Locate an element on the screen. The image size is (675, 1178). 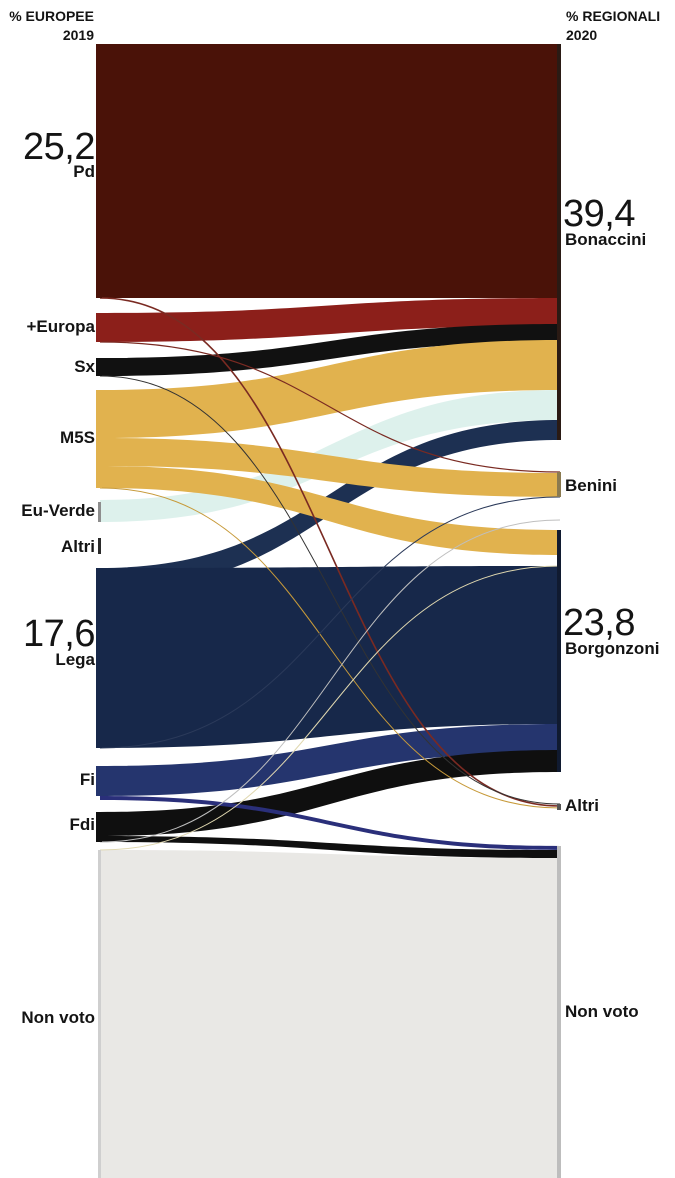
target-label-borgonzoni: Borgonzoni is located at coordinates (612, 648).